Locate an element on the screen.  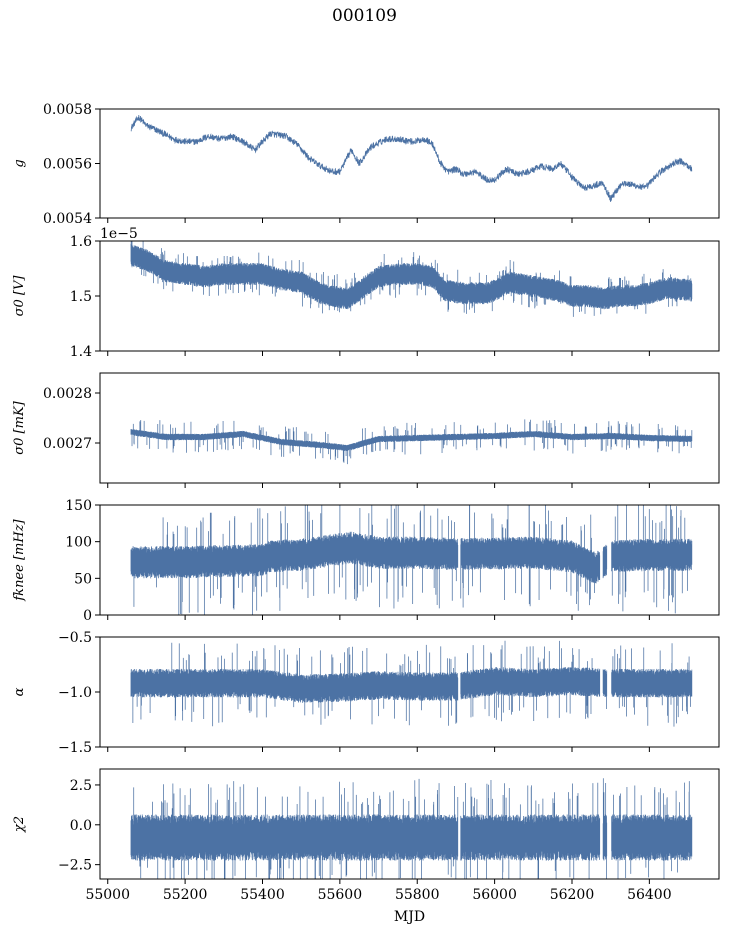
x-tick-label: 55000 is located at coordinates (107, 895).